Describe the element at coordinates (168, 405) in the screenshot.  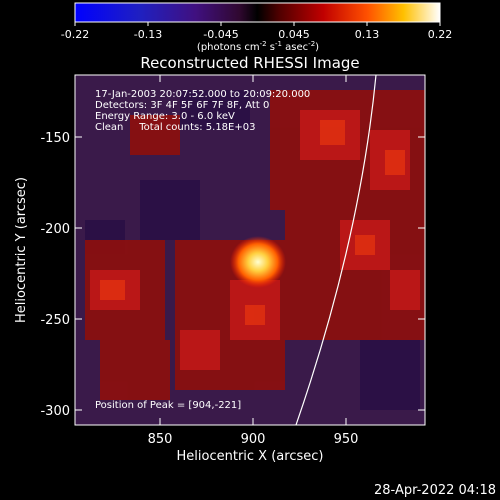
I see `peak-position-text: Position of Peak = [904,-221]` at that location.